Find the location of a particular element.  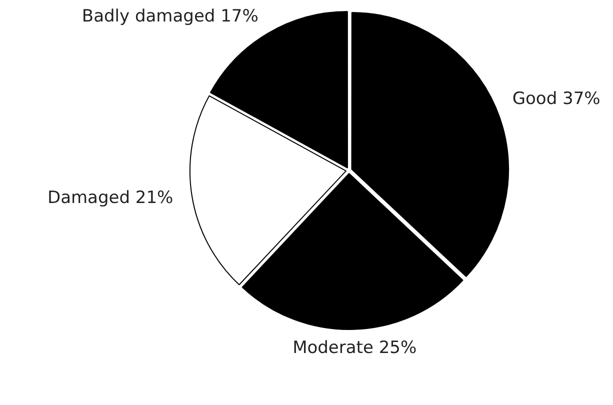

slice-label: Damaged 21% is located at coordinates (110, 198).